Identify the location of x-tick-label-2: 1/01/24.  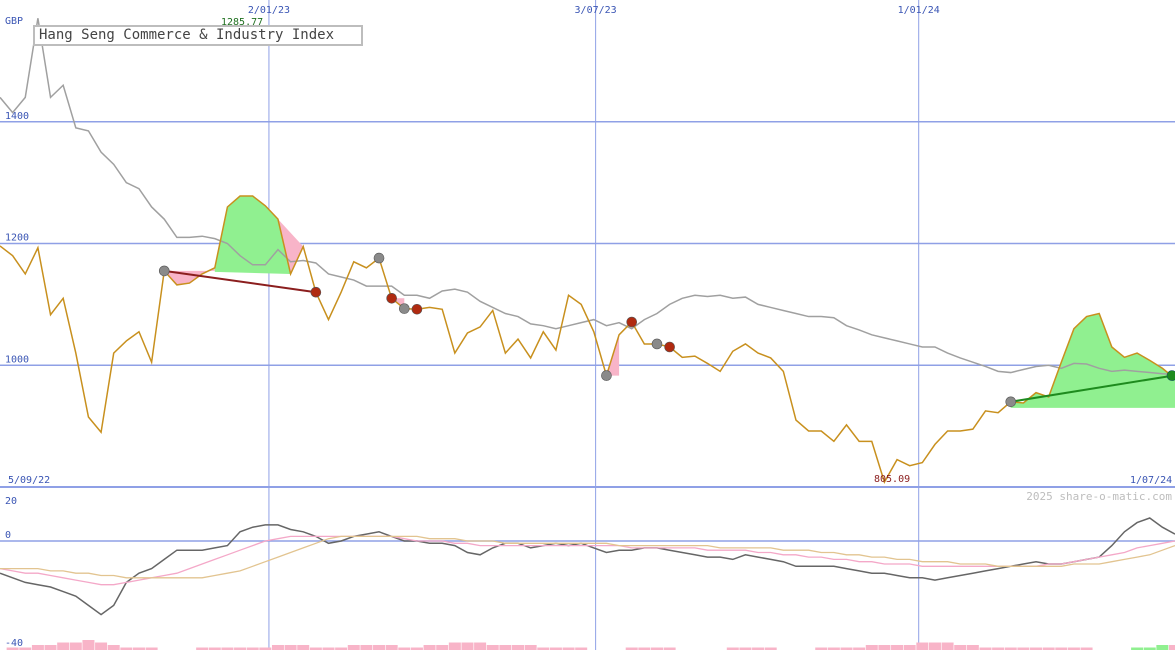
(919, 10).